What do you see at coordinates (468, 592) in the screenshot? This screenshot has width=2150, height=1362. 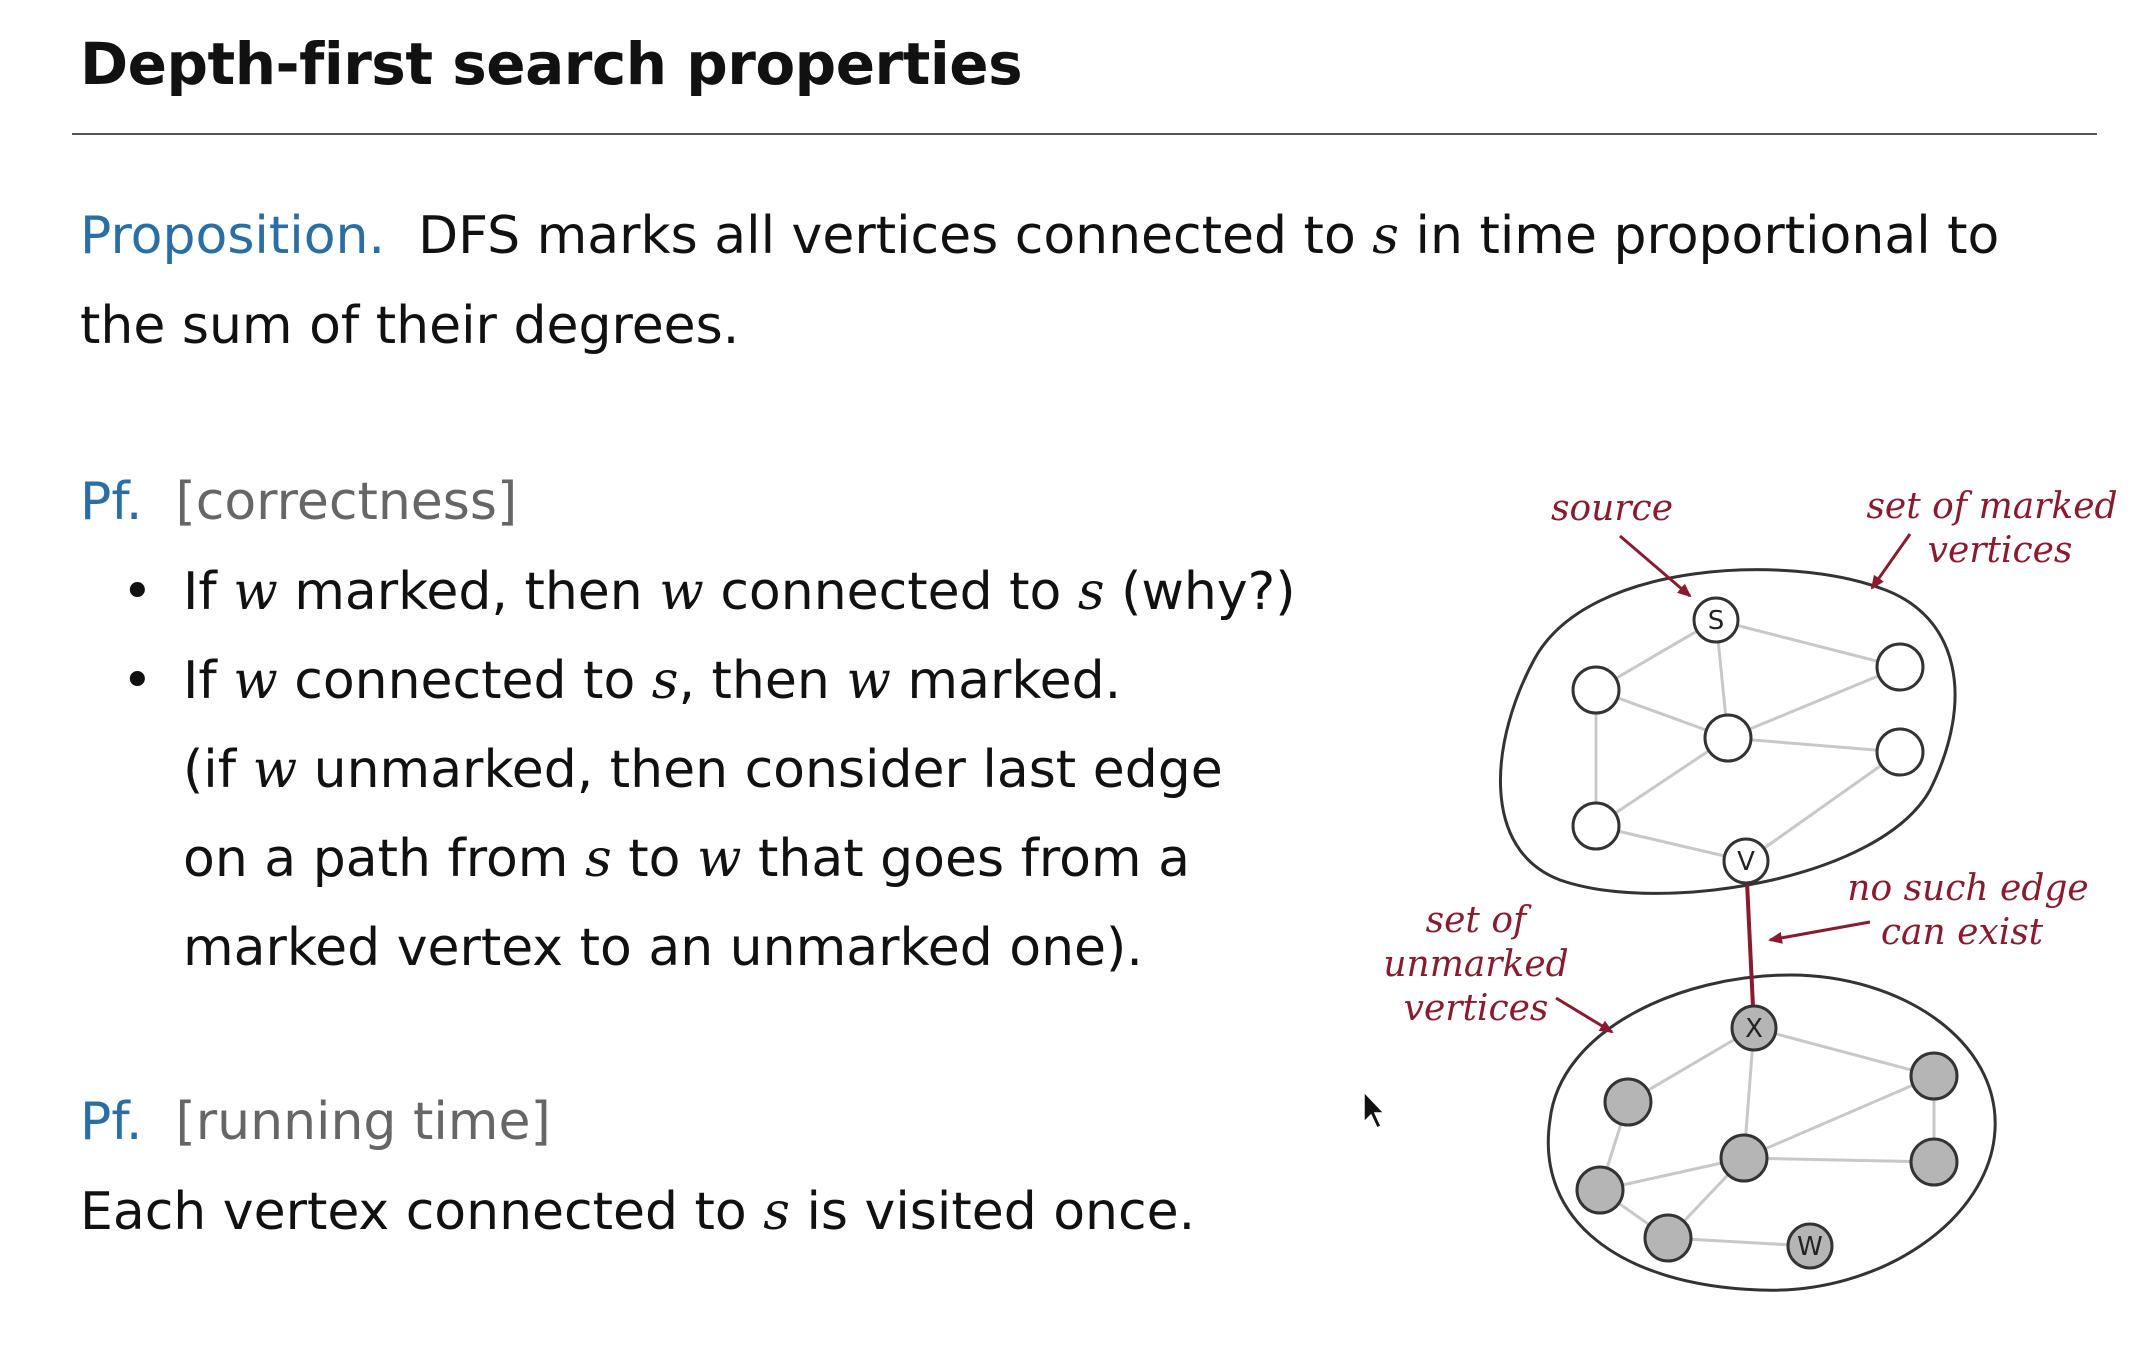 I see `text: marked, then` at bounding box center [468, 592].